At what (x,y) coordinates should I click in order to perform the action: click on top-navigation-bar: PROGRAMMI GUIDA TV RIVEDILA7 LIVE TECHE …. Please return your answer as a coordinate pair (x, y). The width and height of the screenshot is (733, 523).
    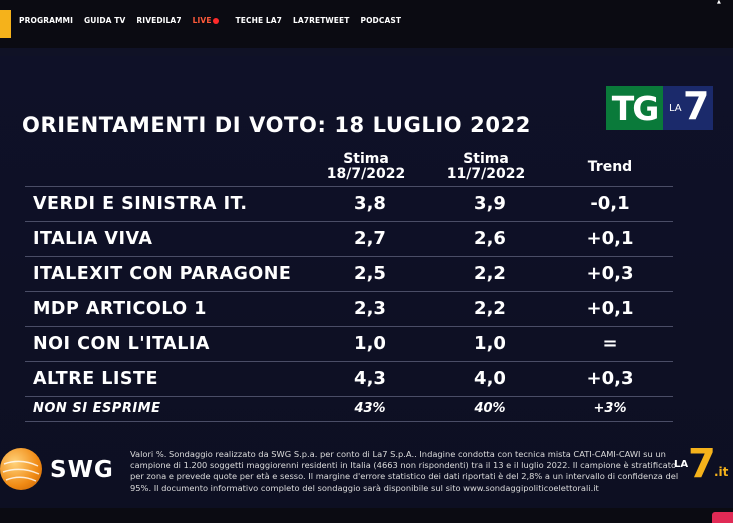
    Looking at the image, I should click on (366, 24).